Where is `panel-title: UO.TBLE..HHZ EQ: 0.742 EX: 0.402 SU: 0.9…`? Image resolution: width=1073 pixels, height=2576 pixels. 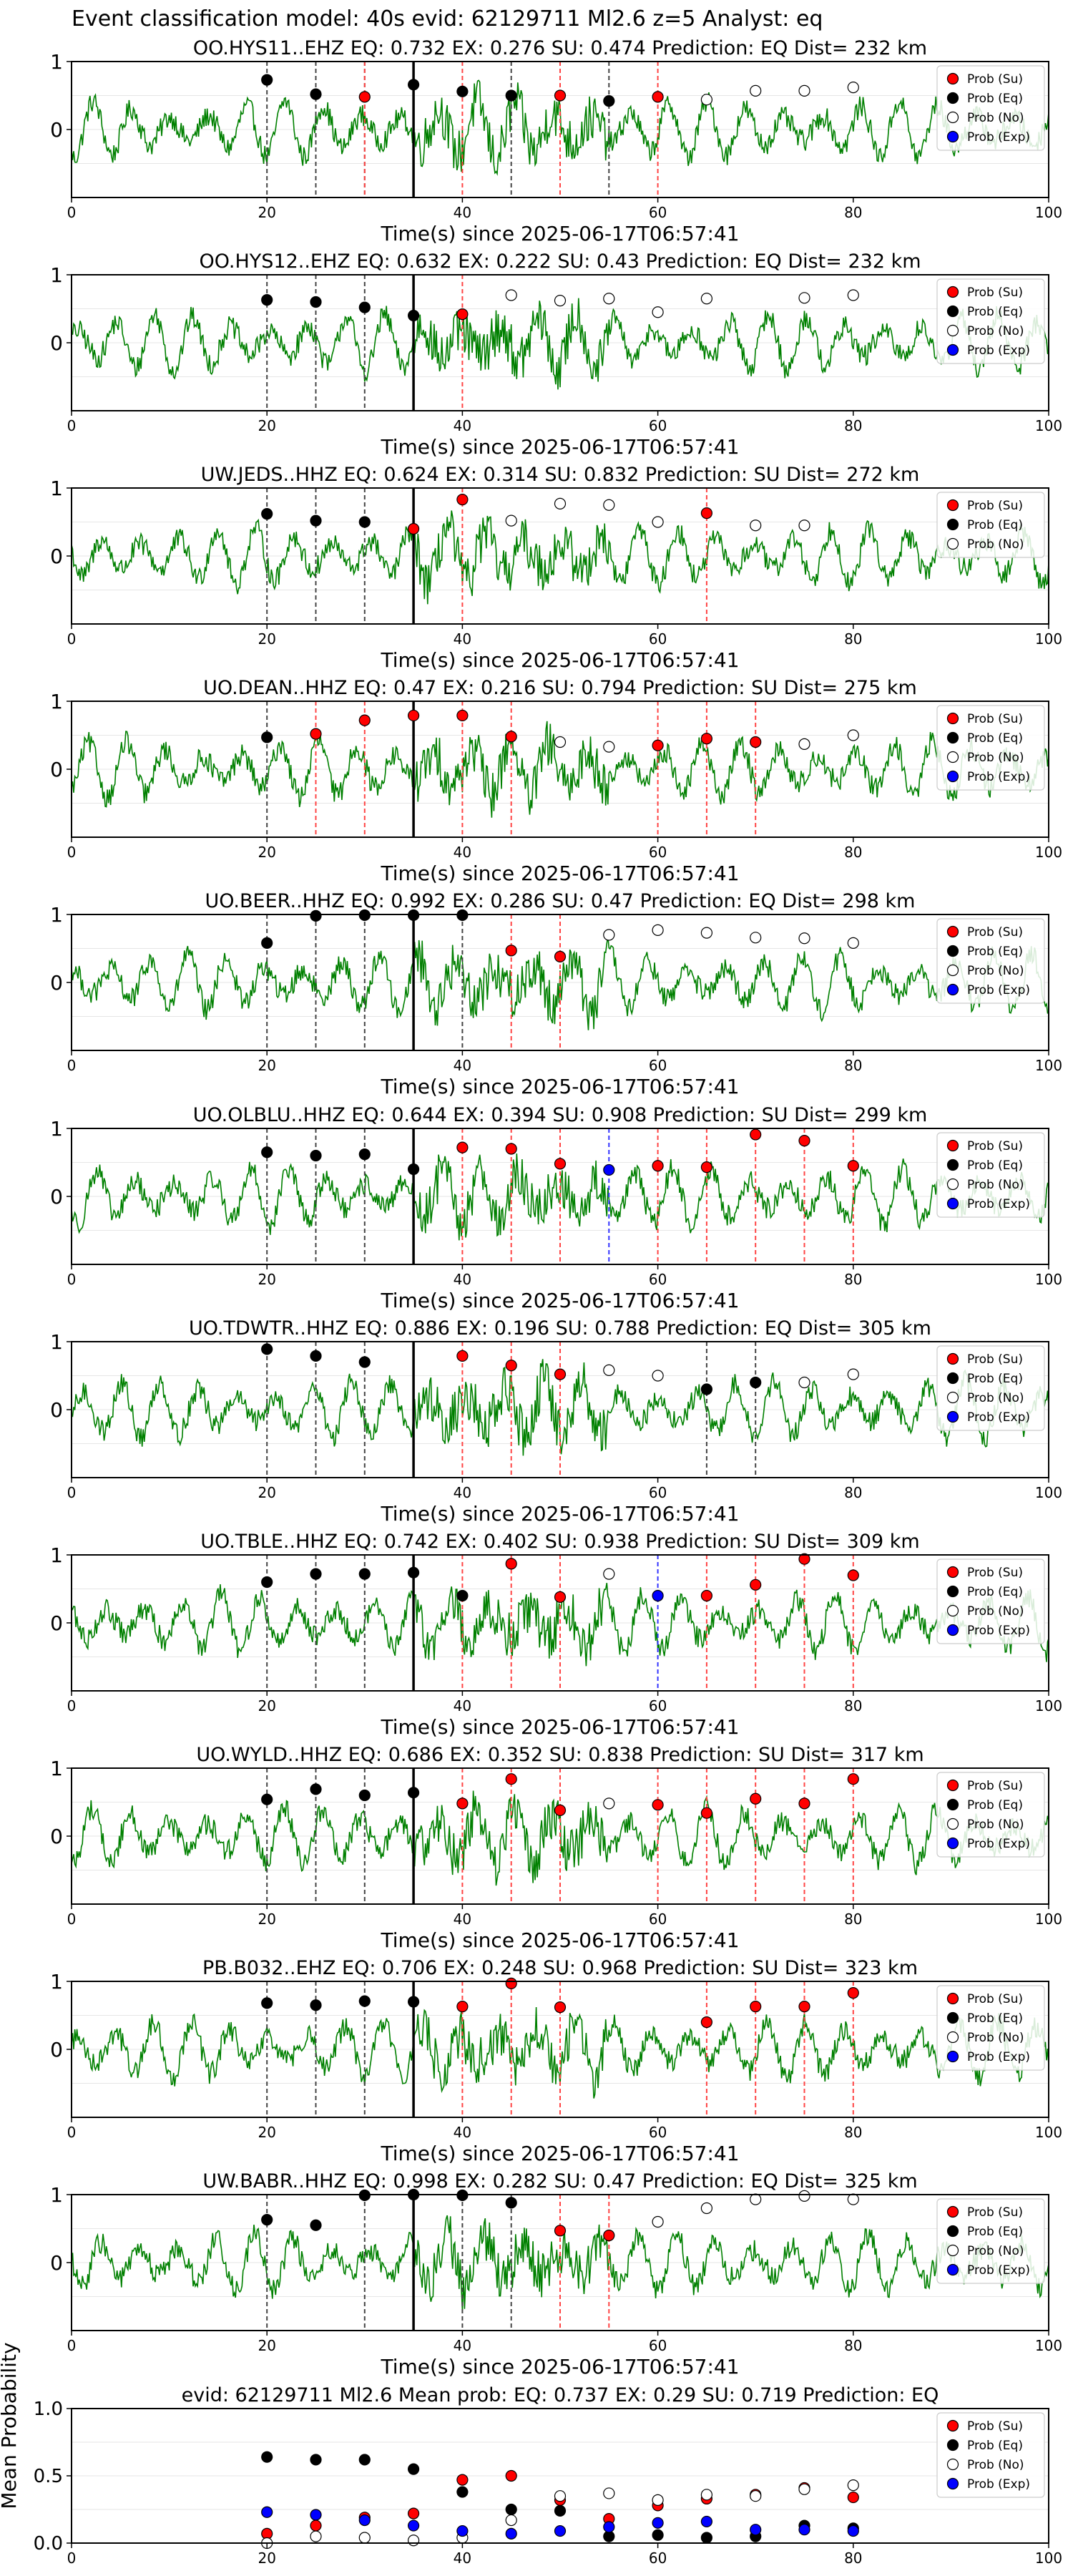 panel-title: UO.TBLE..HHZ EQ: 0.742 EX: 0.402 SU: 0.9… is located at coordinates (559, 1542).